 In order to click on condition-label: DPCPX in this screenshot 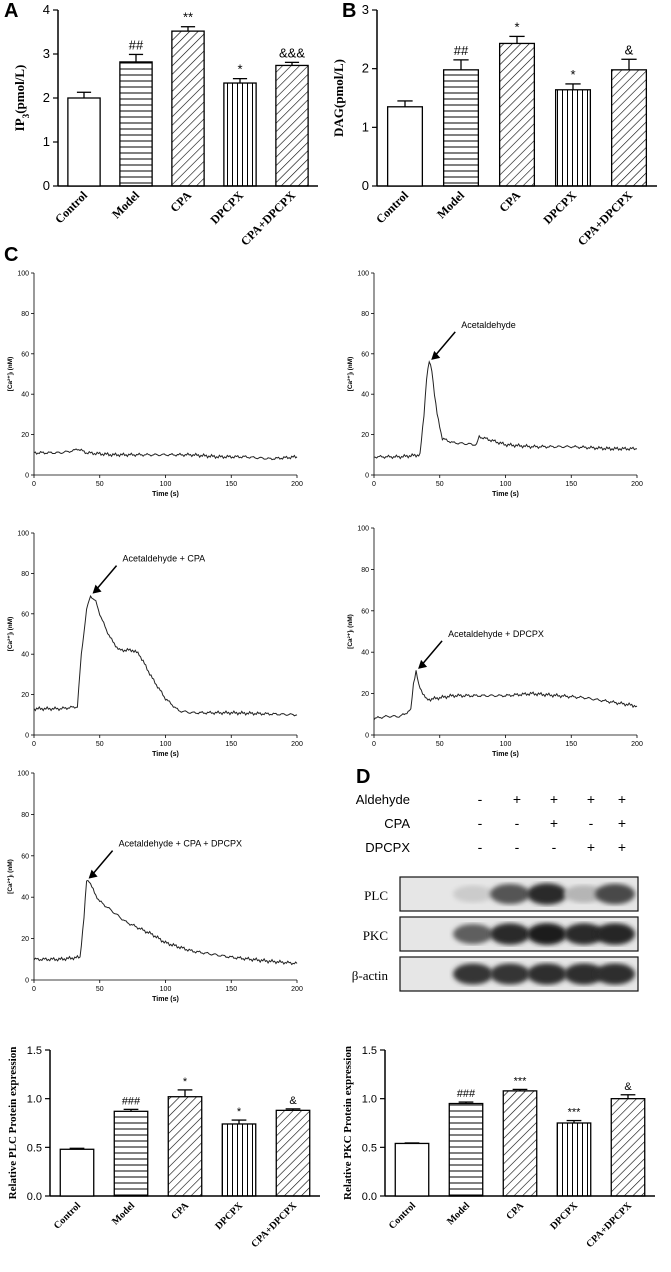, I will do `click(387, 847)`.